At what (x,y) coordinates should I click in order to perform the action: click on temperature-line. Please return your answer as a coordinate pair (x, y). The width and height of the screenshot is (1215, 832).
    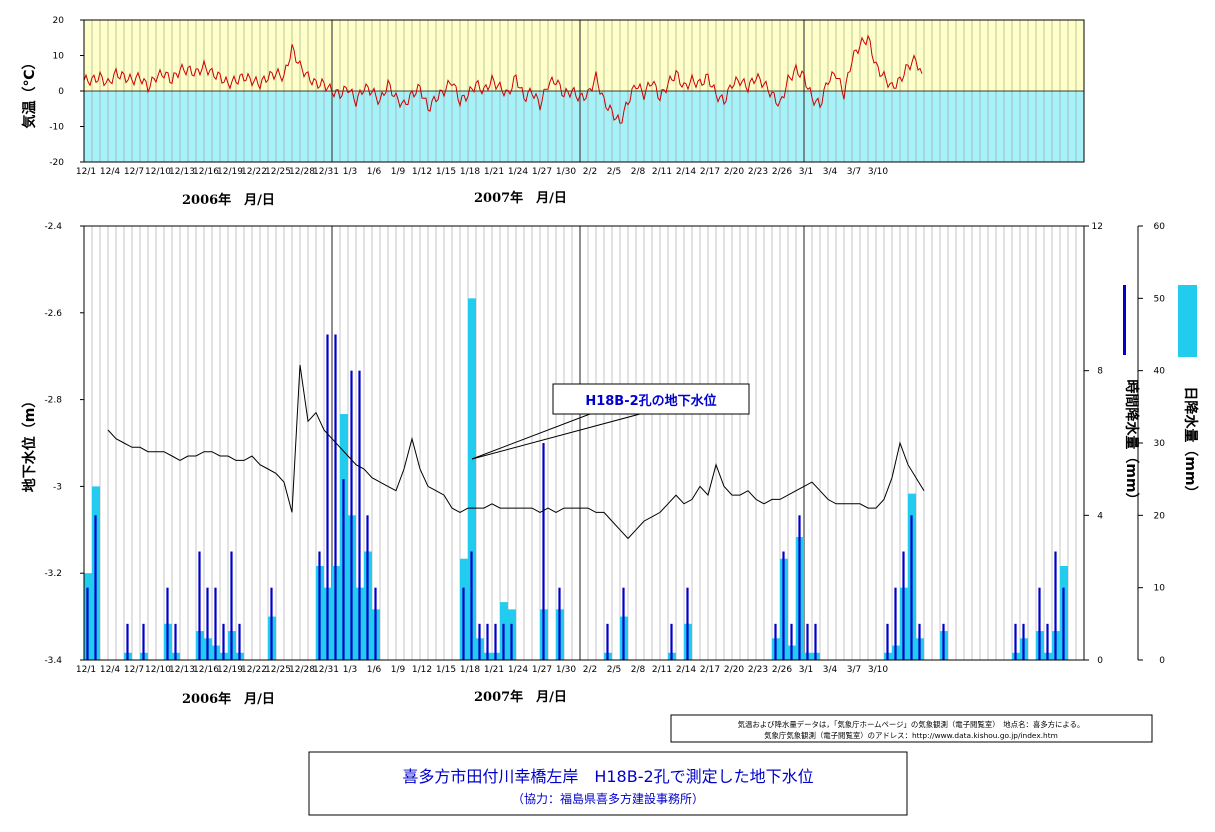
    Looking at the image, I should click on (503, 79).